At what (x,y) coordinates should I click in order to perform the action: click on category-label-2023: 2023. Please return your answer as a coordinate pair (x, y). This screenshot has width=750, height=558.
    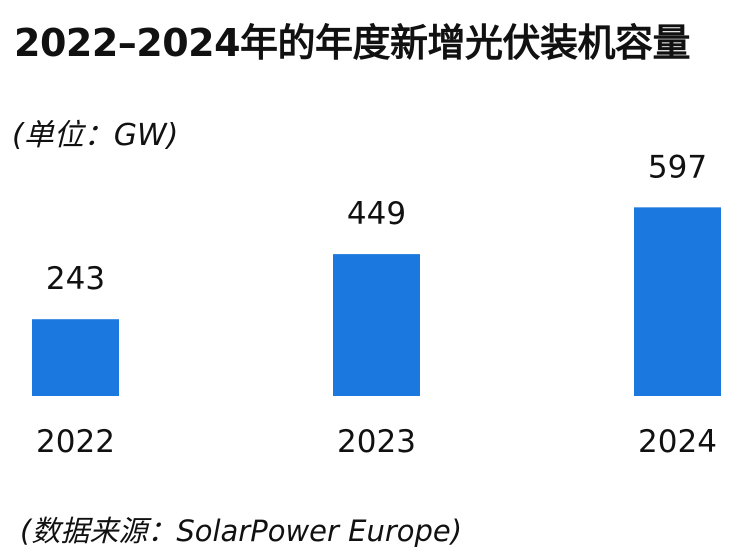
    Looking at the image, I should click on (376, 442).